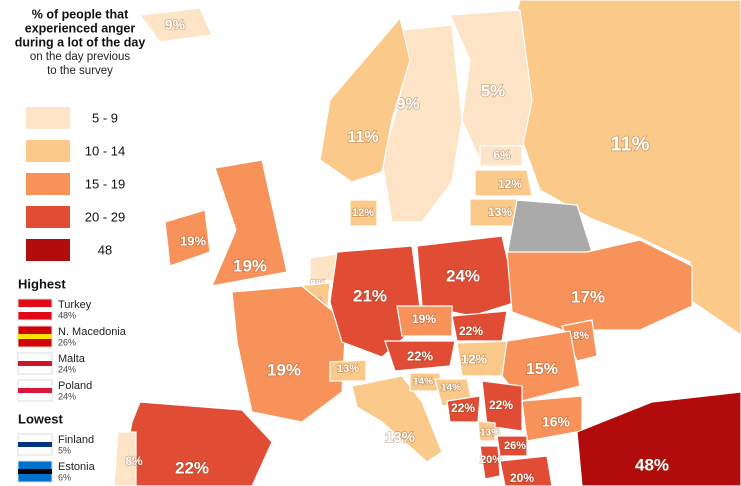 This screenshot has height=486, width=741. I want to click on section-title: Lowest, so click(40, 418).